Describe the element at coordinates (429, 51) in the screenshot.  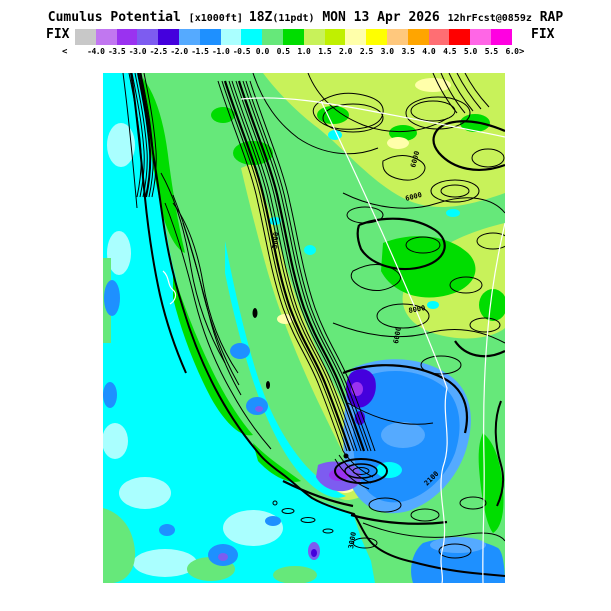
I see `colorbar-tick: 4.0` at that location.